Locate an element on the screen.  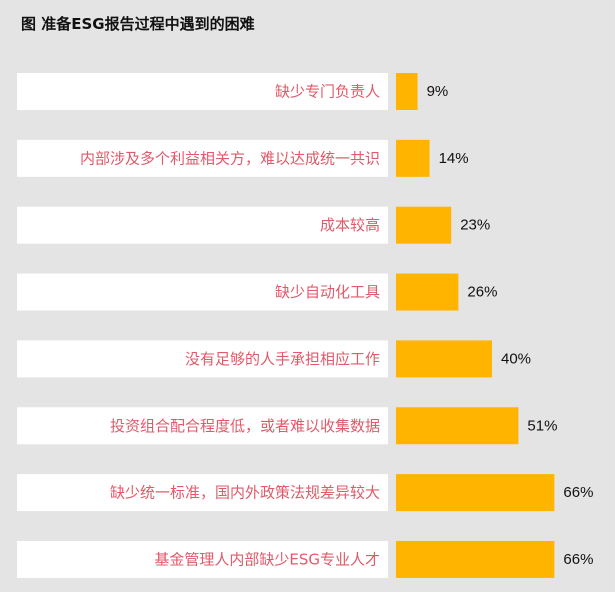
category-label: 缺少专门负责人 is located at coordinates (327, 92).